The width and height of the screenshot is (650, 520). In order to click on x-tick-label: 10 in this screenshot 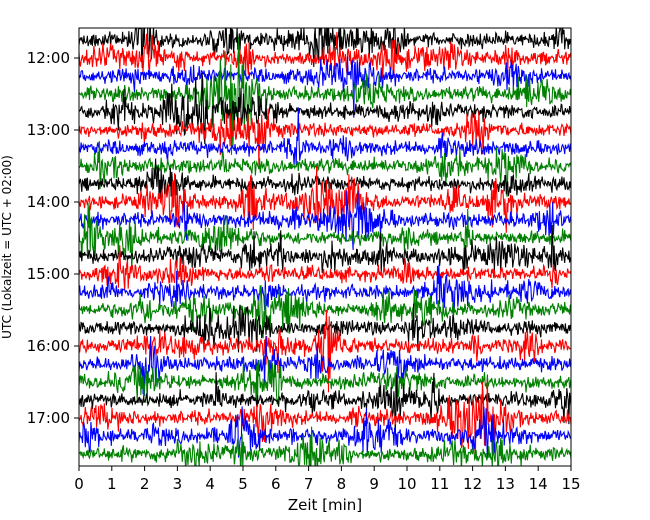, I will do `click(406, 484)`.